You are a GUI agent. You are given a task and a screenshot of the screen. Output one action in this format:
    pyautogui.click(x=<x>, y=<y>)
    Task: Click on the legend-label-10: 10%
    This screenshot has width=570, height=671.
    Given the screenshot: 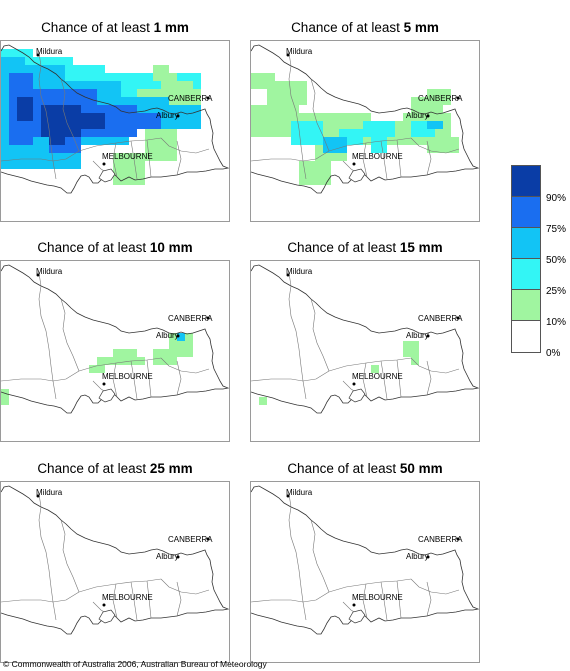 What is the action you would take?
    pyautogui.click(x=556, y=322)
    